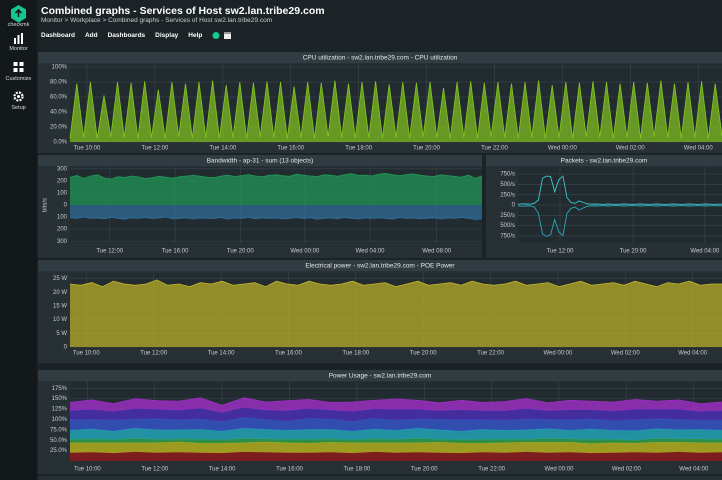 The height and width of the screenshot is (480, 722). I want to click on y-tick-label: 75.0%, so click(59, 430).